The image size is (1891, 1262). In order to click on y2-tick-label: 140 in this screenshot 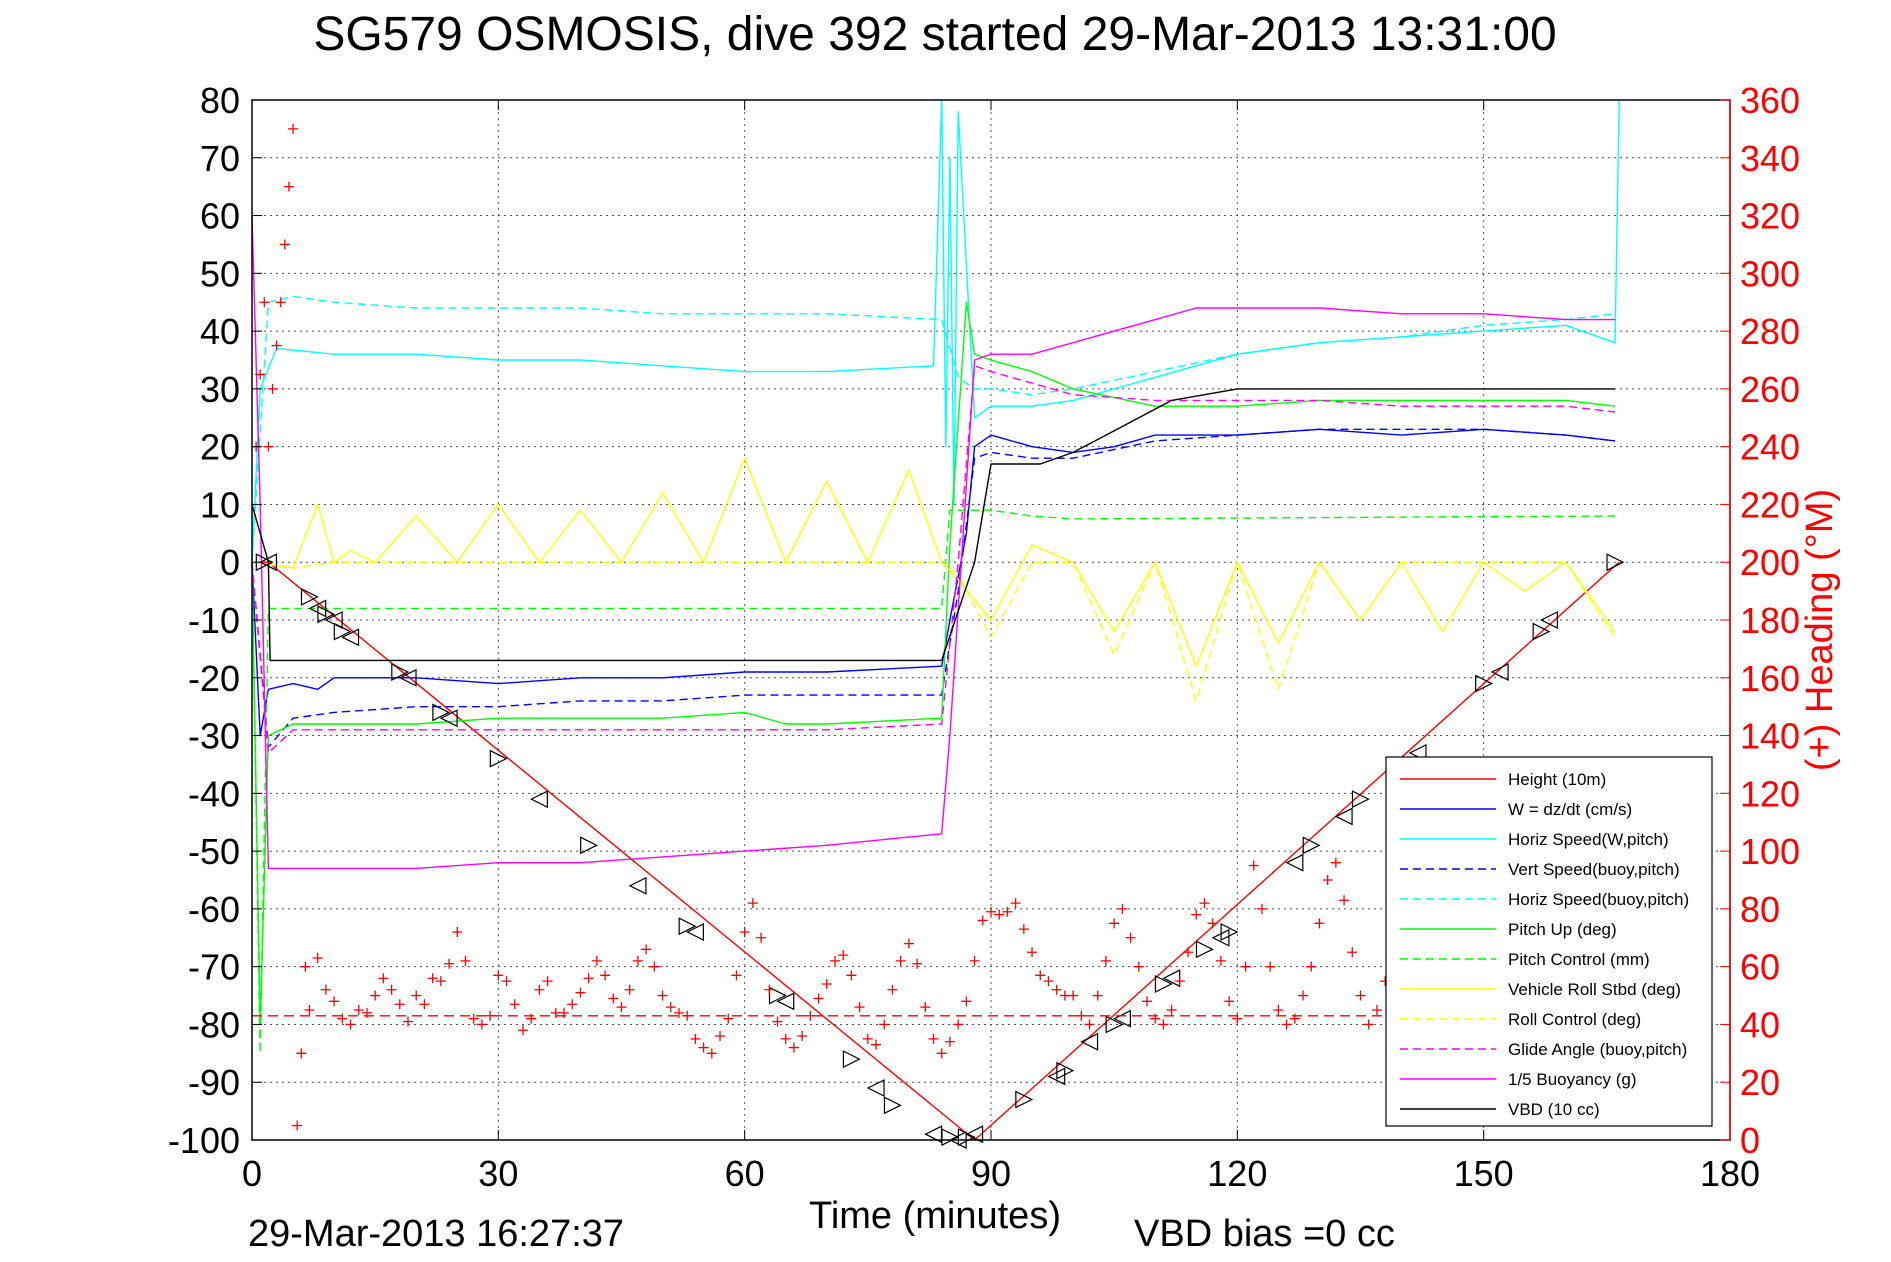, I will do `click(1770, 736)`.